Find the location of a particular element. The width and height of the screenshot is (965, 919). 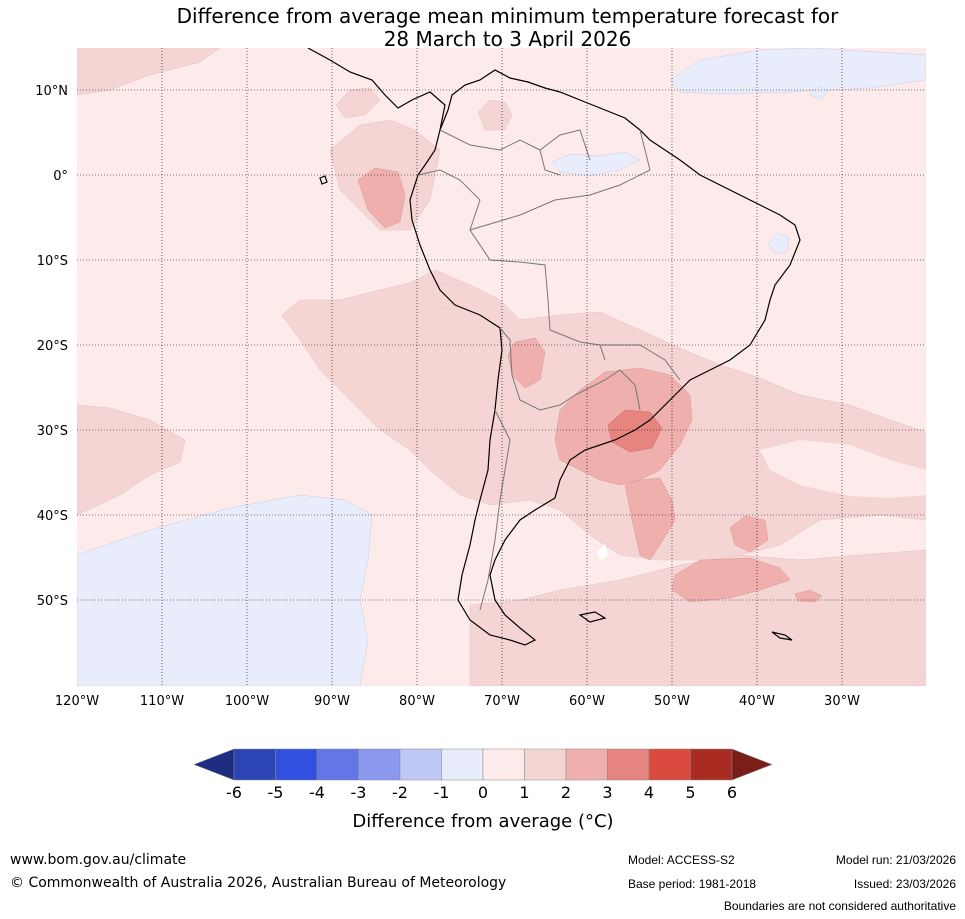

cb-tick-neg1: -1 is located at coordinates (442, 792).